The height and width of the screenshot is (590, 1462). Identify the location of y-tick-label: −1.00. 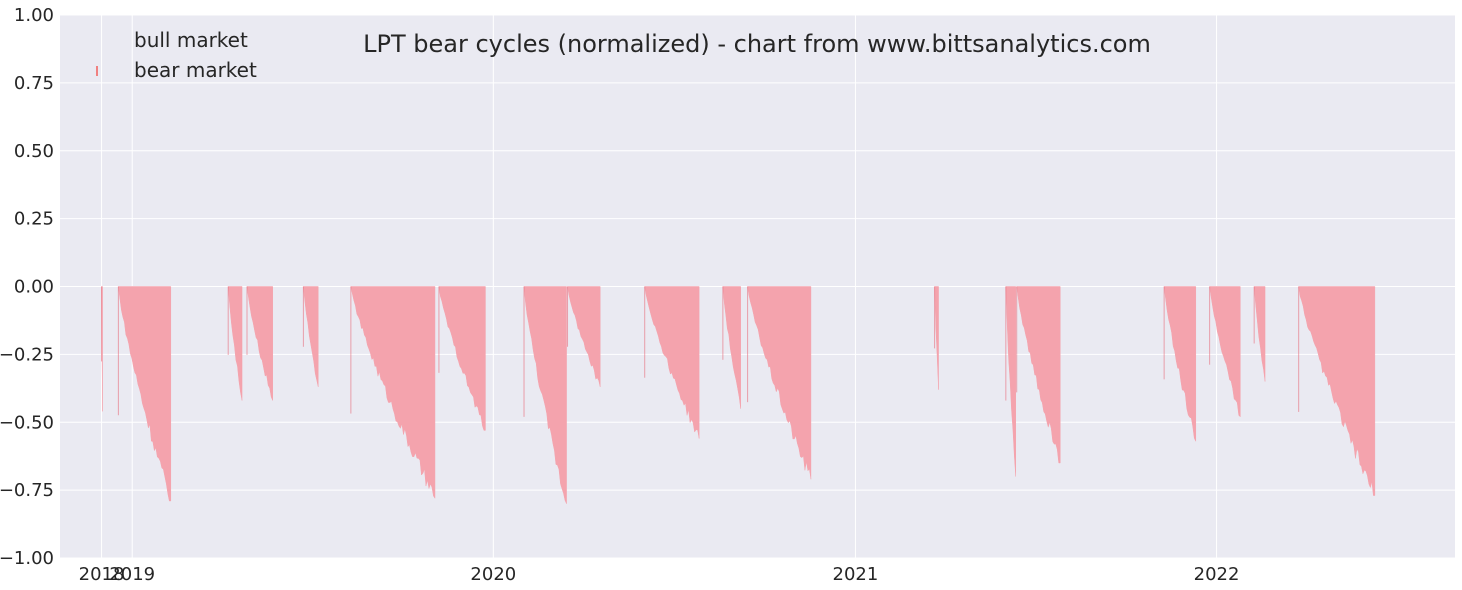
(27, 558).